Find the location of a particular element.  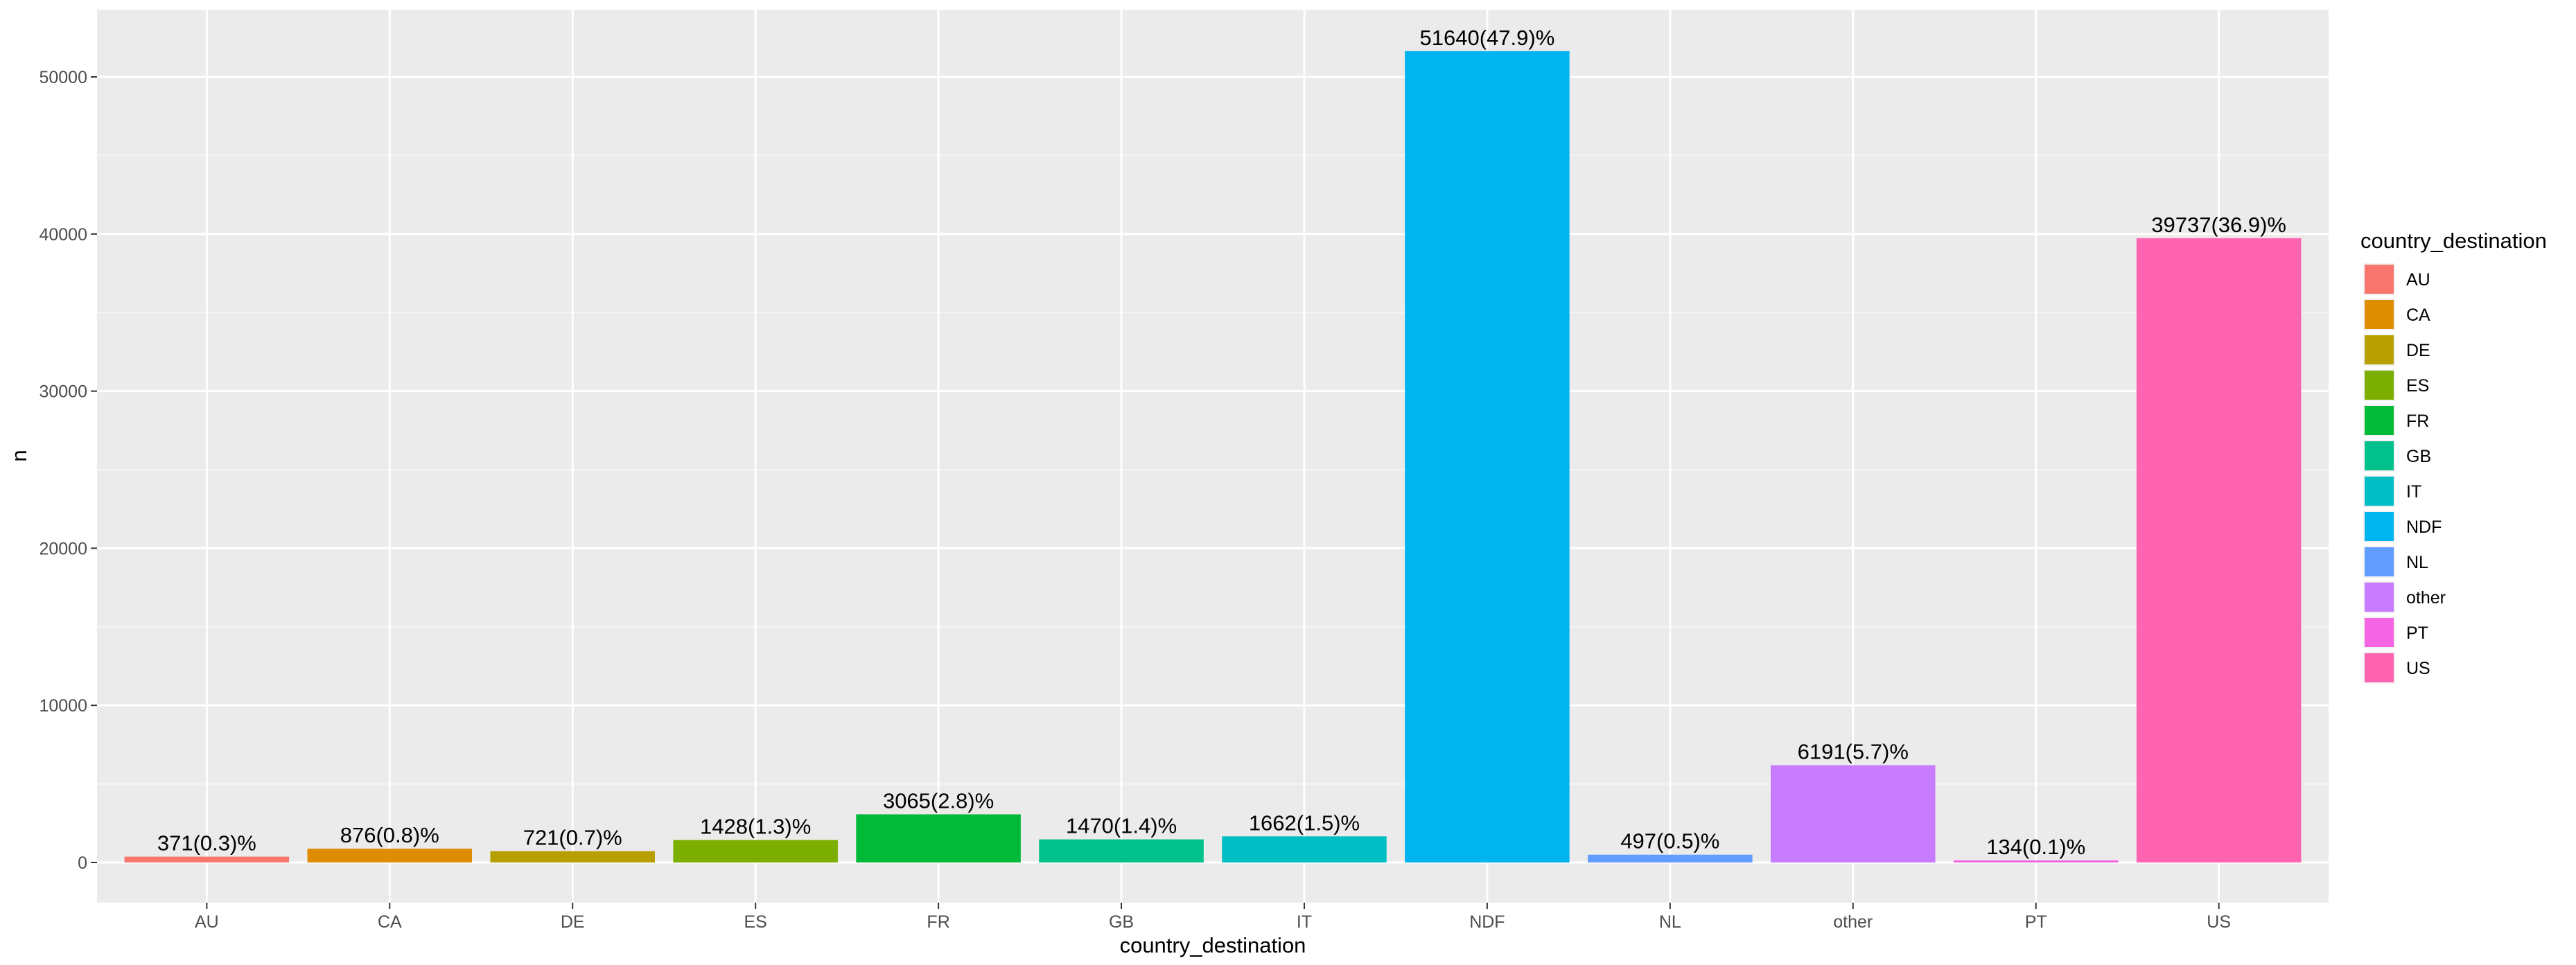

x-axis: AU CA DE ES FR GB IT NDF NL other PT US is located at coordinates (1213, 917).